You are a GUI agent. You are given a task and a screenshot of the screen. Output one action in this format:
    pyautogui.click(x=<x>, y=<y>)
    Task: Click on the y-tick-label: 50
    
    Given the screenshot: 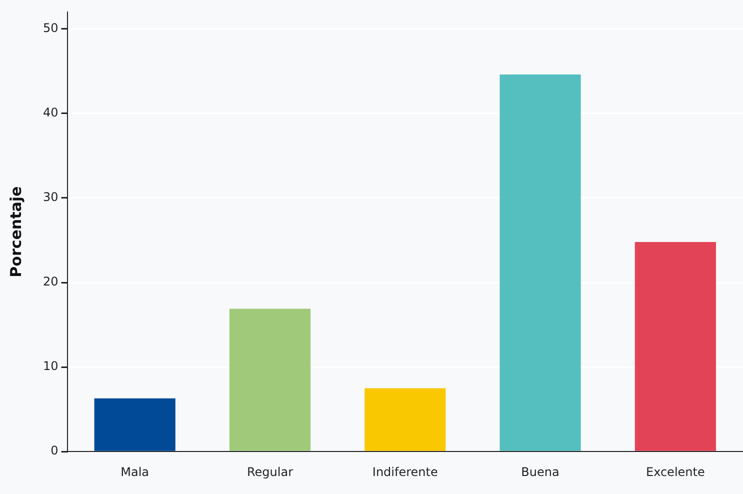 What is the action you would take?
    pyautogui.click(x=50, y=28)
    